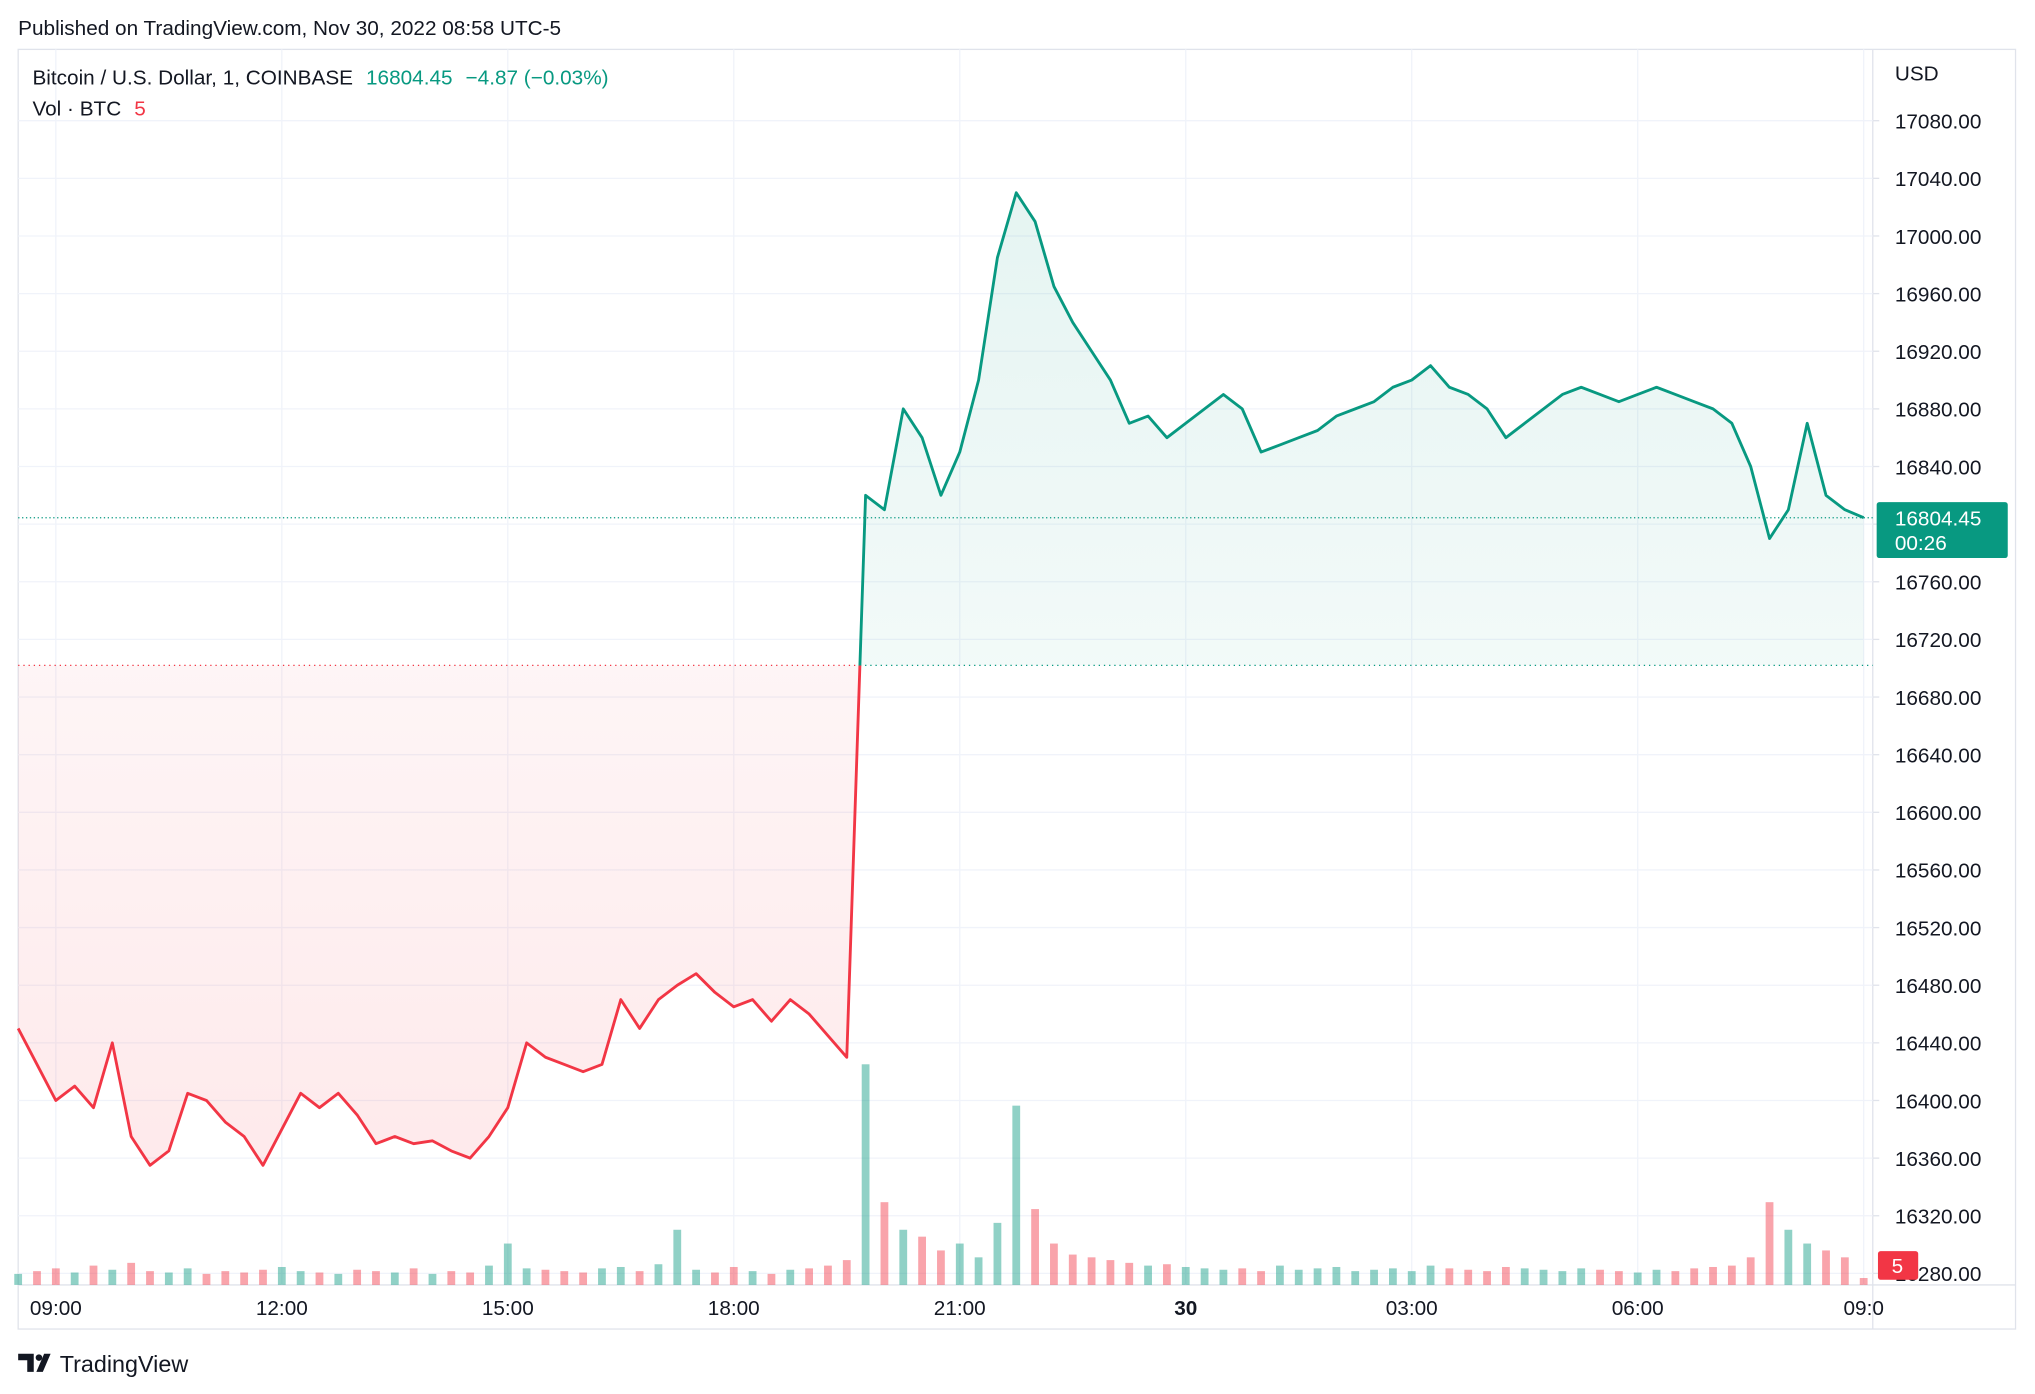 Image resolution: width=2035 pixels, height=1394 pixels. Describe the element at coordinates (1938, 813) in the screenshot. I see `y-tick-label: 16600.00` at that location.